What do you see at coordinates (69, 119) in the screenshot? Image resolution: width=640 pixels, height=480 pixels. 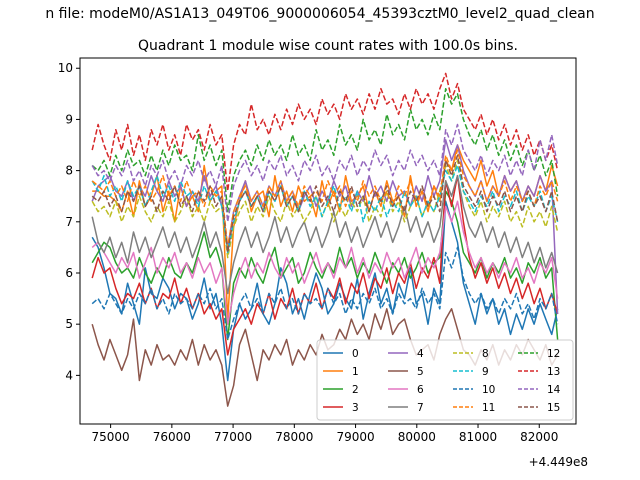 I see `y-tick-label: 9` at bounding box center [69, 119].